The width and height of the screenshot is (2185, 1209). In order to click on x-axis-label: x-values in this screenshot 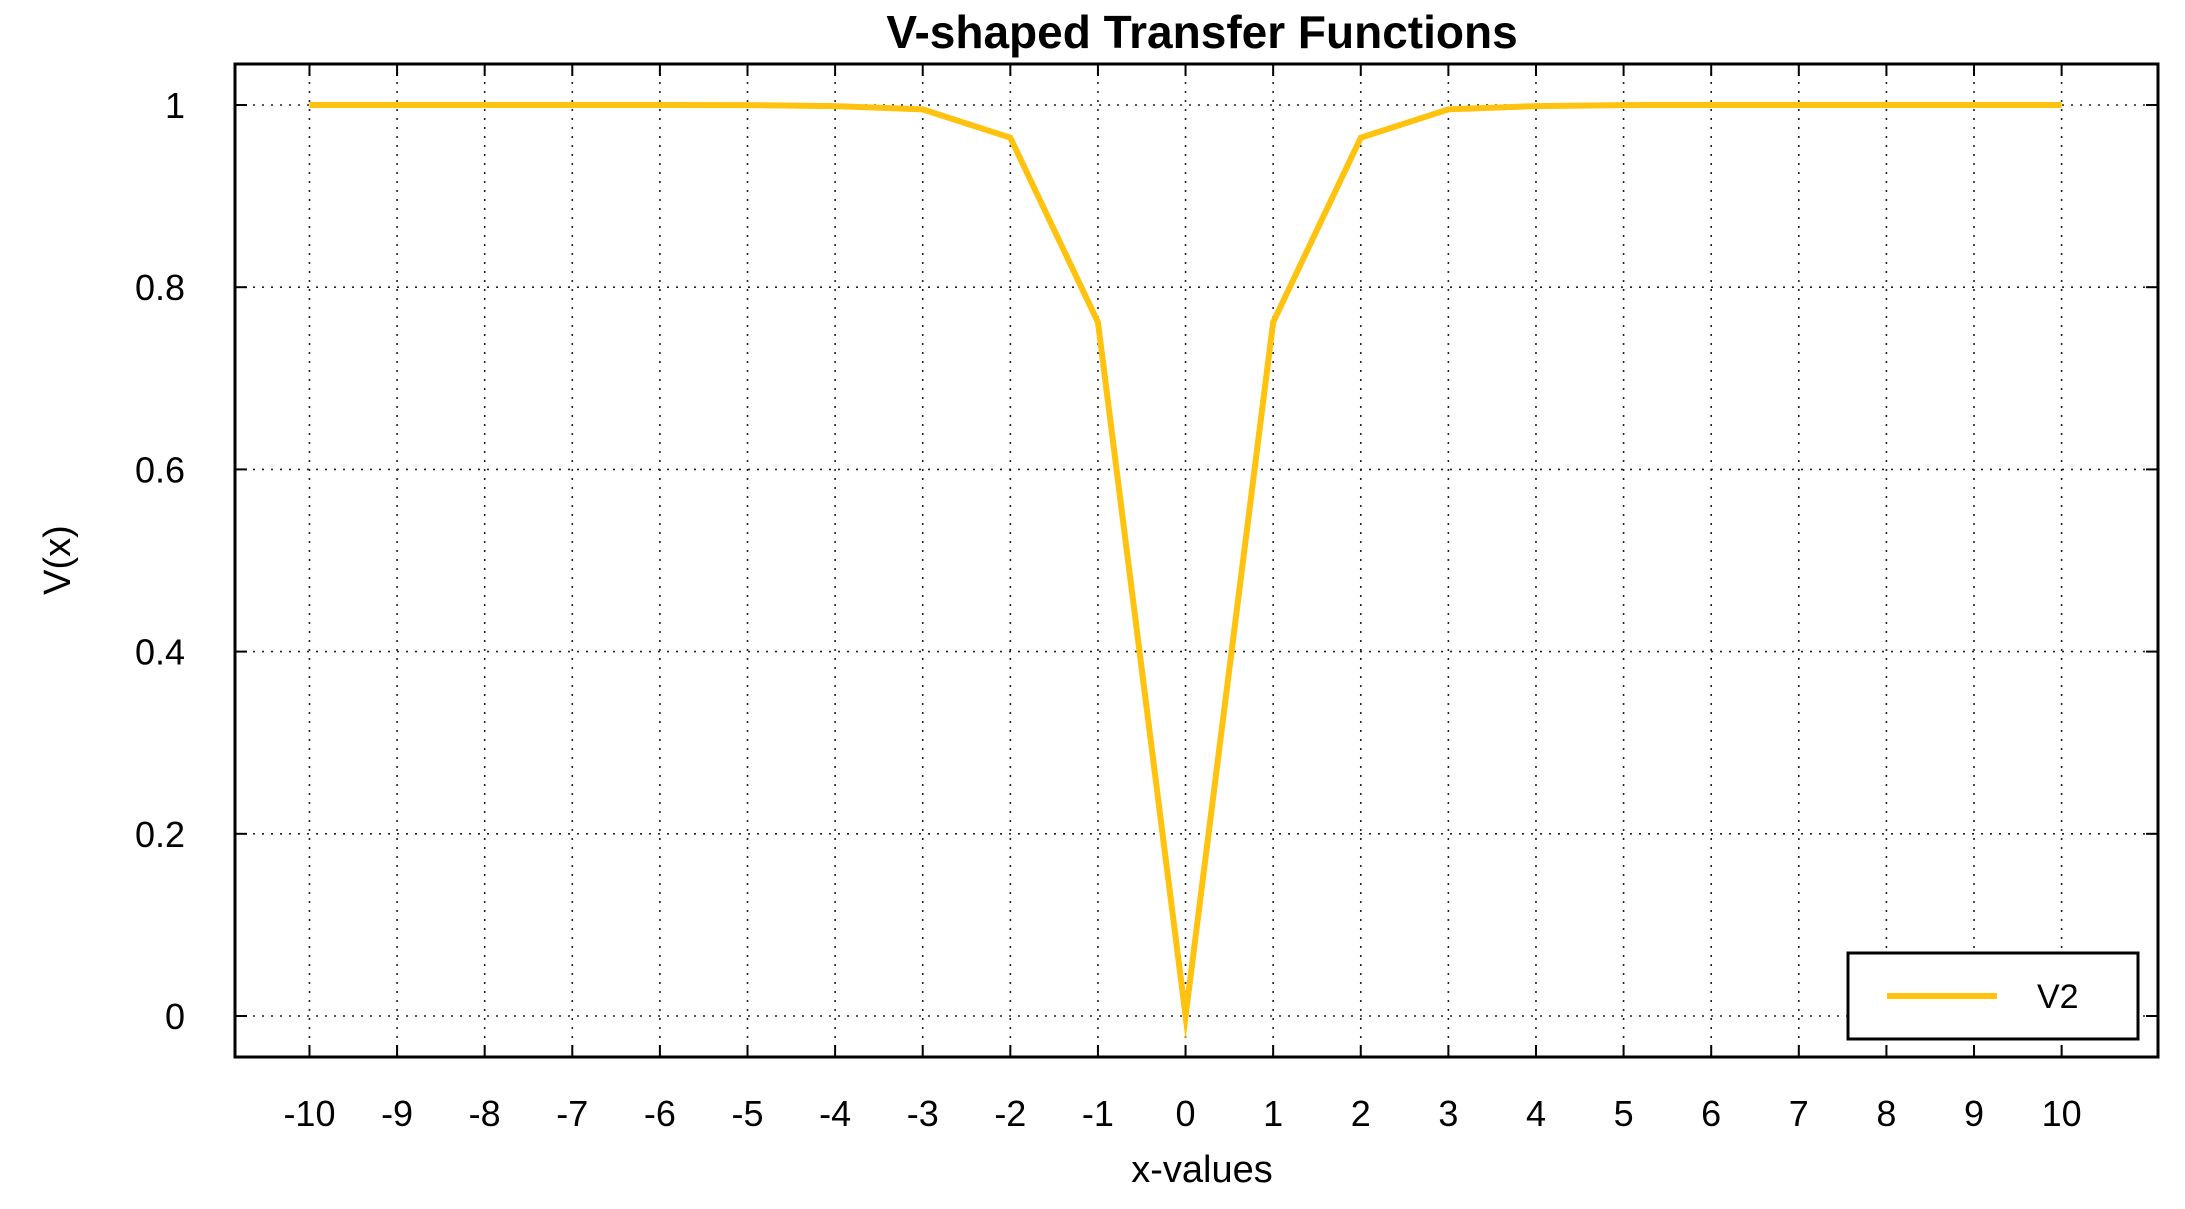, I will do `click(1202, 1170)`.